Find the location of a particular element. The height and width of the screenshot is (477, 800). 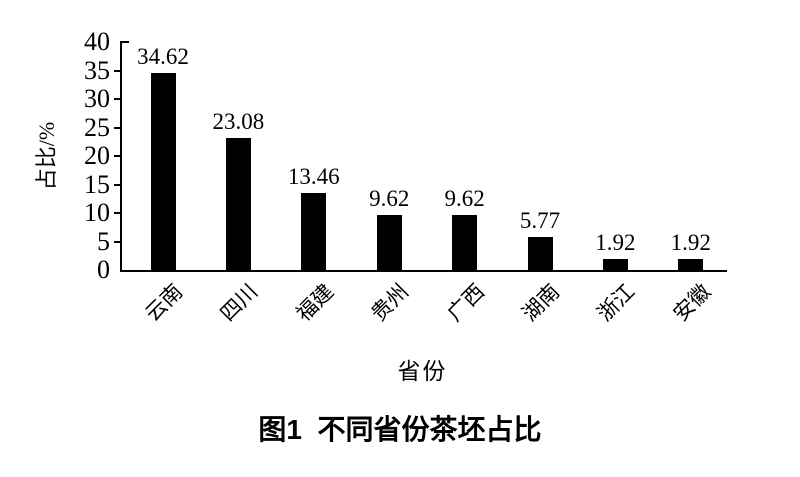

bar-贵州 is located at coordinates (389, 242).